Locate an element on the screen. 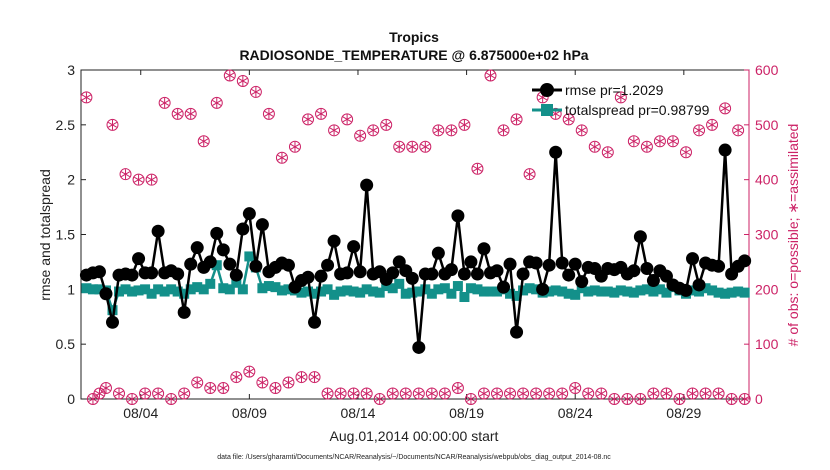 The image size is (830, 470). y-tick-label: 2 is located at coordinates (71, 180).